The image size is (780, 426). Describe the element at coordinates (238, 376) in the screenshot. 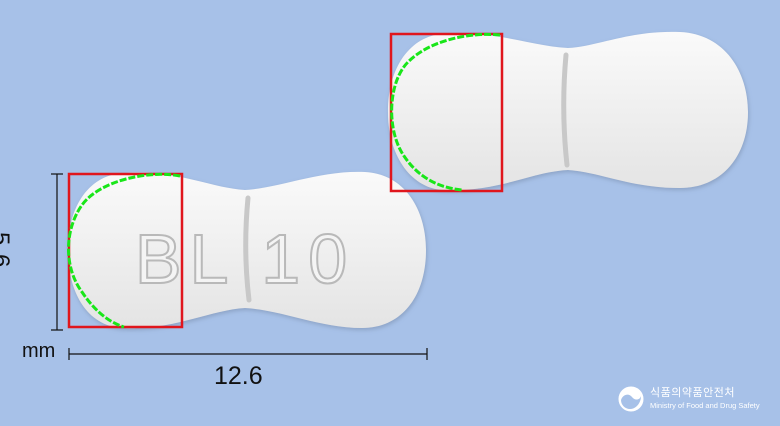

I see `width-value-label: 12.6` at that location.